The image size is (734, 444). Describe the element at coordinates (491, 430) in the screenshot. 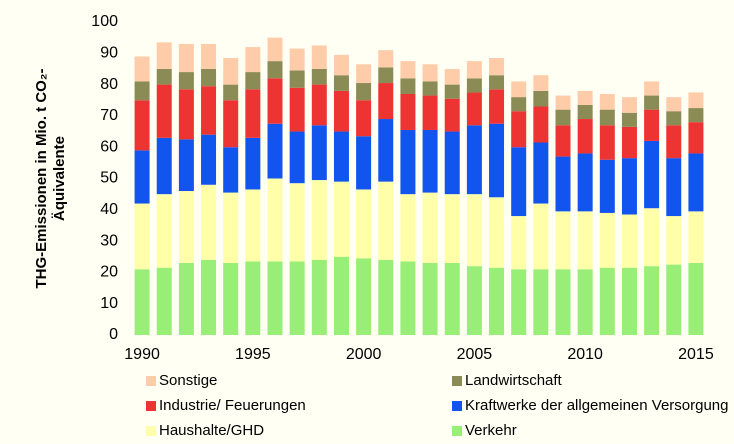

I see `legend-label: Verkehr` at that location.